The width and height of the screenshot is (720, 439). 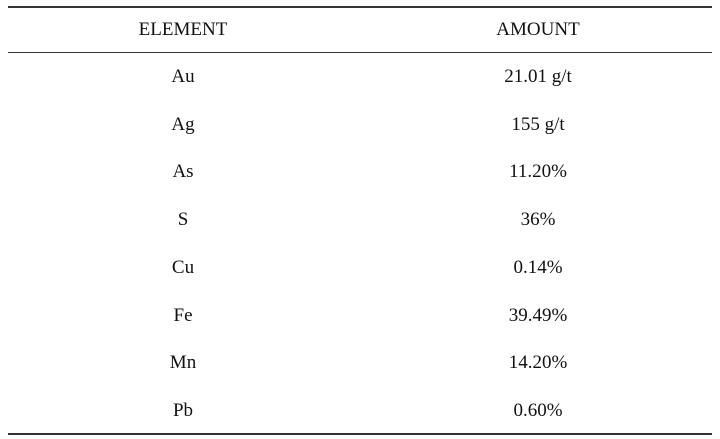 I want to click on top-rule, so click(x=360, y=7).